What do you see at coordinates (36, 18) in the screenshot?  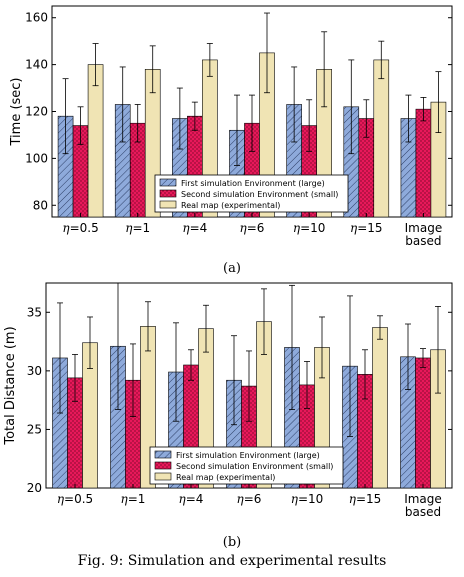 I see `y-tick-label: 160` at bounding box center [36, 18].